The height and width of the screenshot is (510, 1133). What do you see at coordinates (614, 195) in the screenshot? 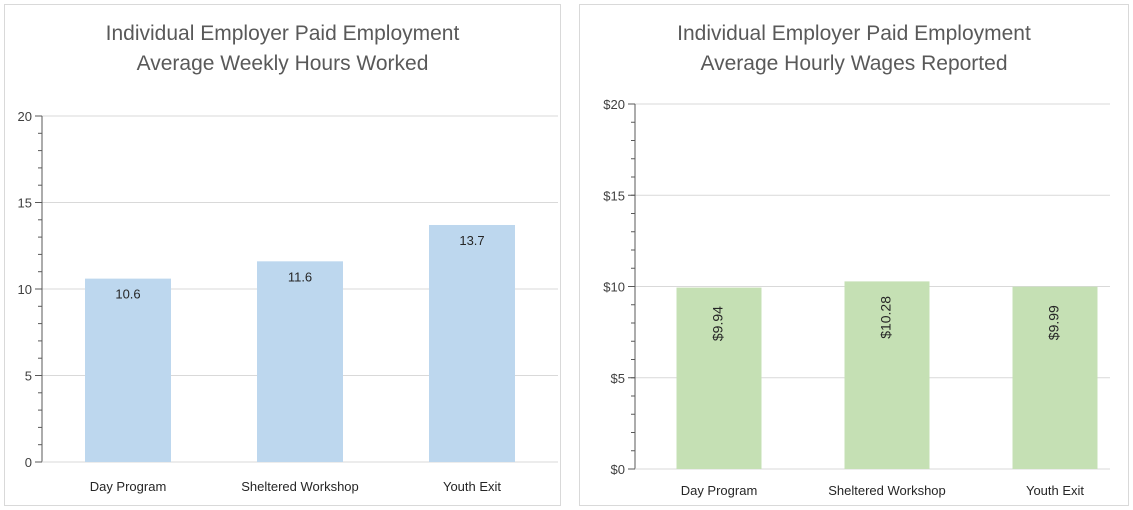
I see `y-tick-label: $15` at bounding box center [614, 195].